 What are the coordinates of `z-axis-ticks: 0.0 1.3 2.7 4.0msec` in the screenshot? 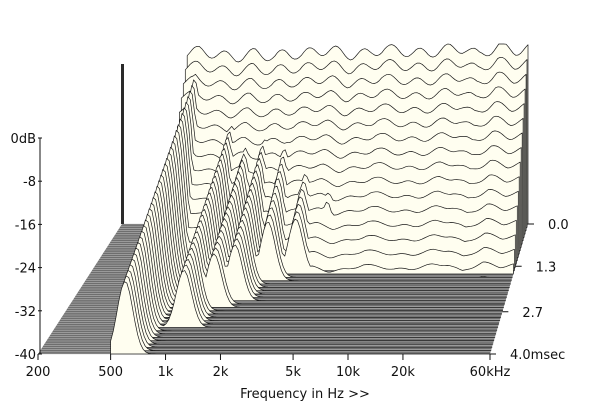 It's located at (529, 290).